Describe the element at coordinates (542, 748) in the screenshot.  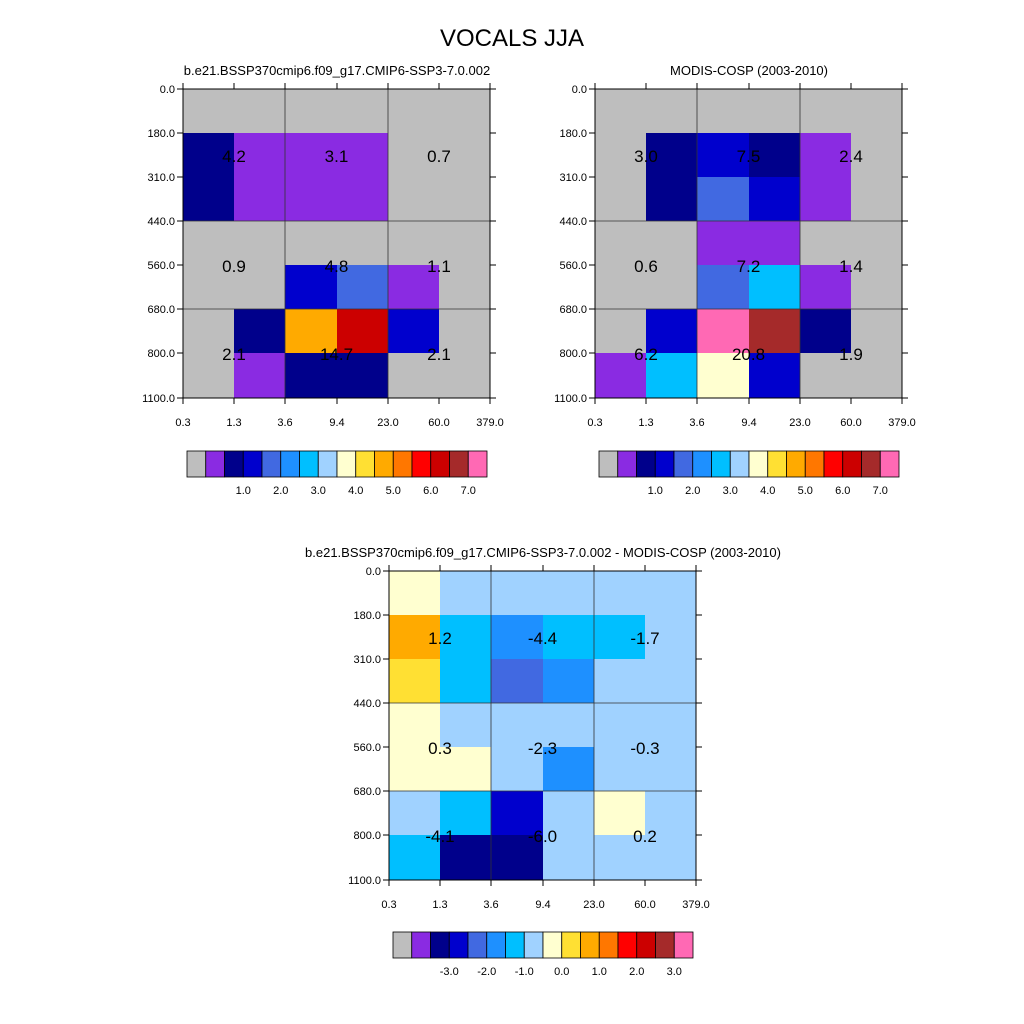
I see `box-value-label: -2.3` at that location.